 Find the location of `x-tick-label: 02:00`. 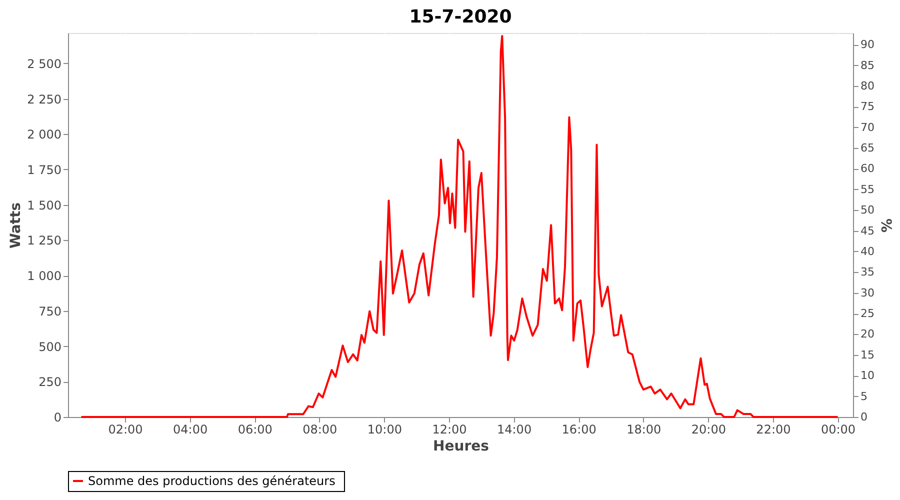

x-tick-label: 02:00 is located at coordinates (125, 429).